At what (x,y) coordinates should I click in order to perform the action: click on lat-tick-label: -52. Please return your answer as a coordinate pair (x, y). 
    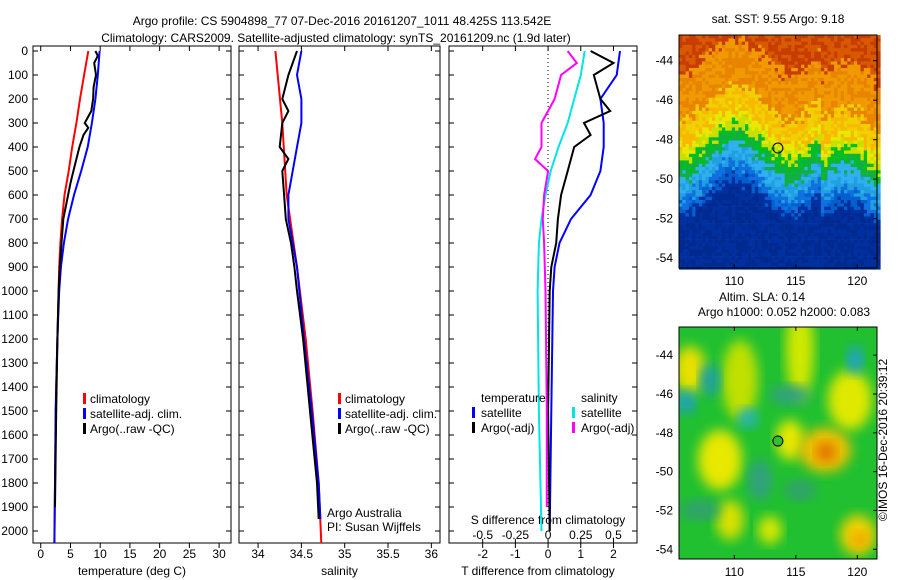
    Looking at the image, I should click on (665, 219).